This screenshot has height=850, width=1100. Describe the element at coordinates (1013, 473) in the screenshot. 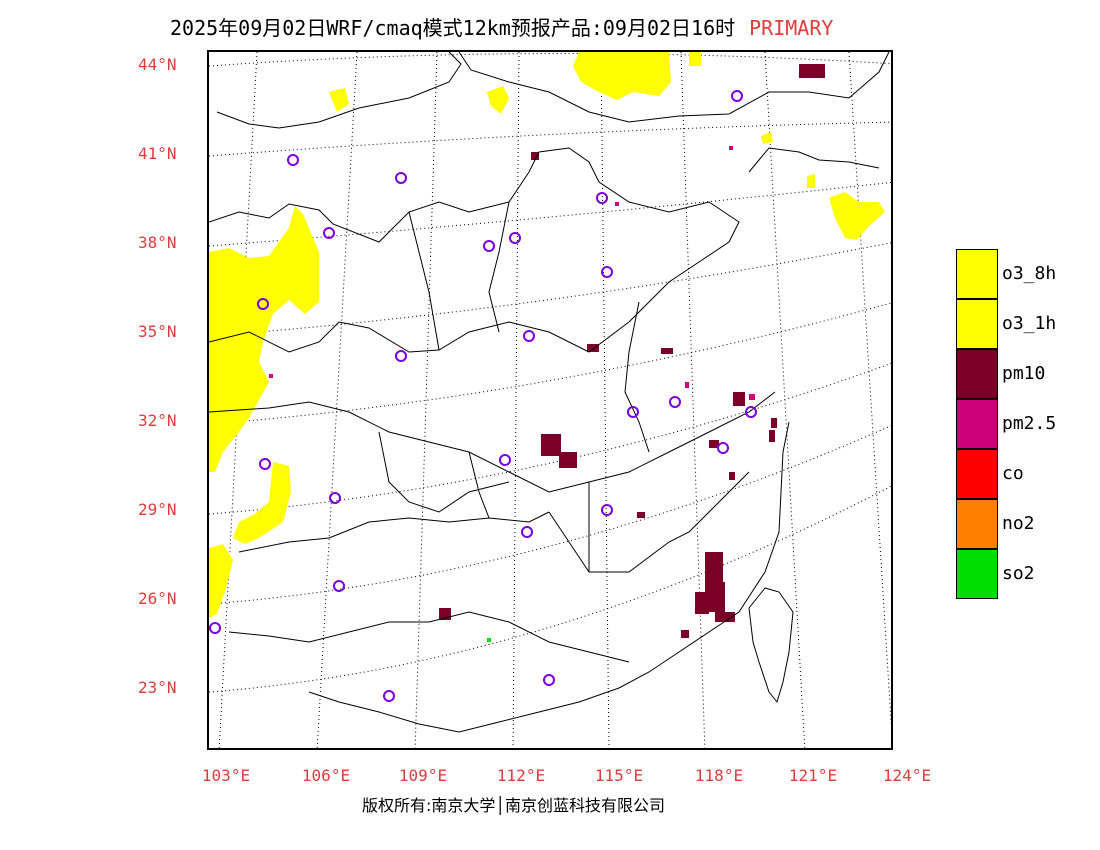

I see `legend-label-co: co` at that location.